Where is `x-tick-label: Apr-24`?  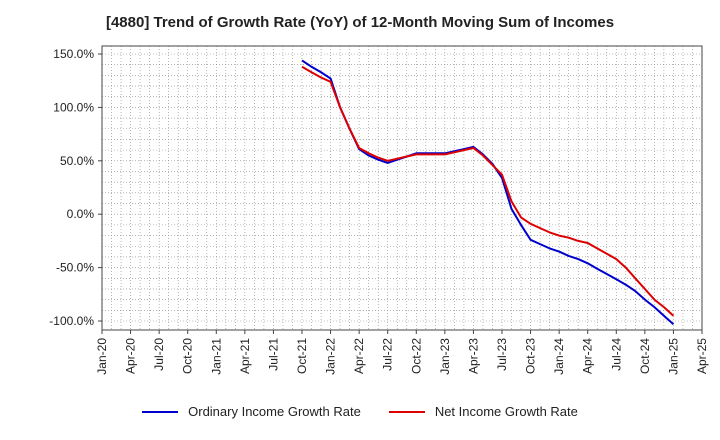
x-tick-label: Apr-24 is located at coordinates (588, 356).